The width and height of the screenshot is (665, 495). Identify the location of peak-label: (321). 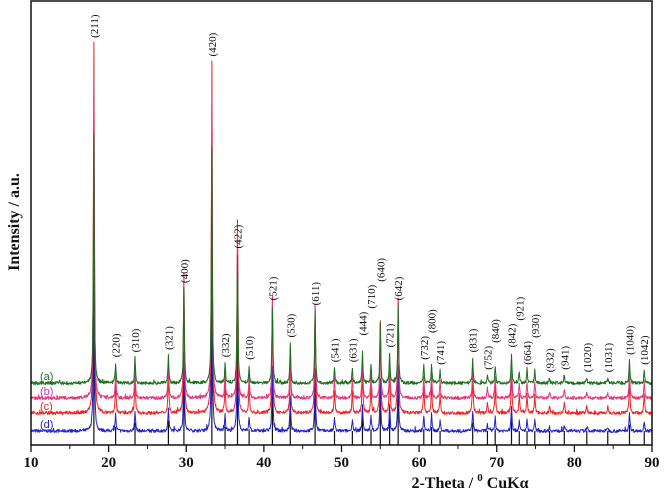
(169, 338).